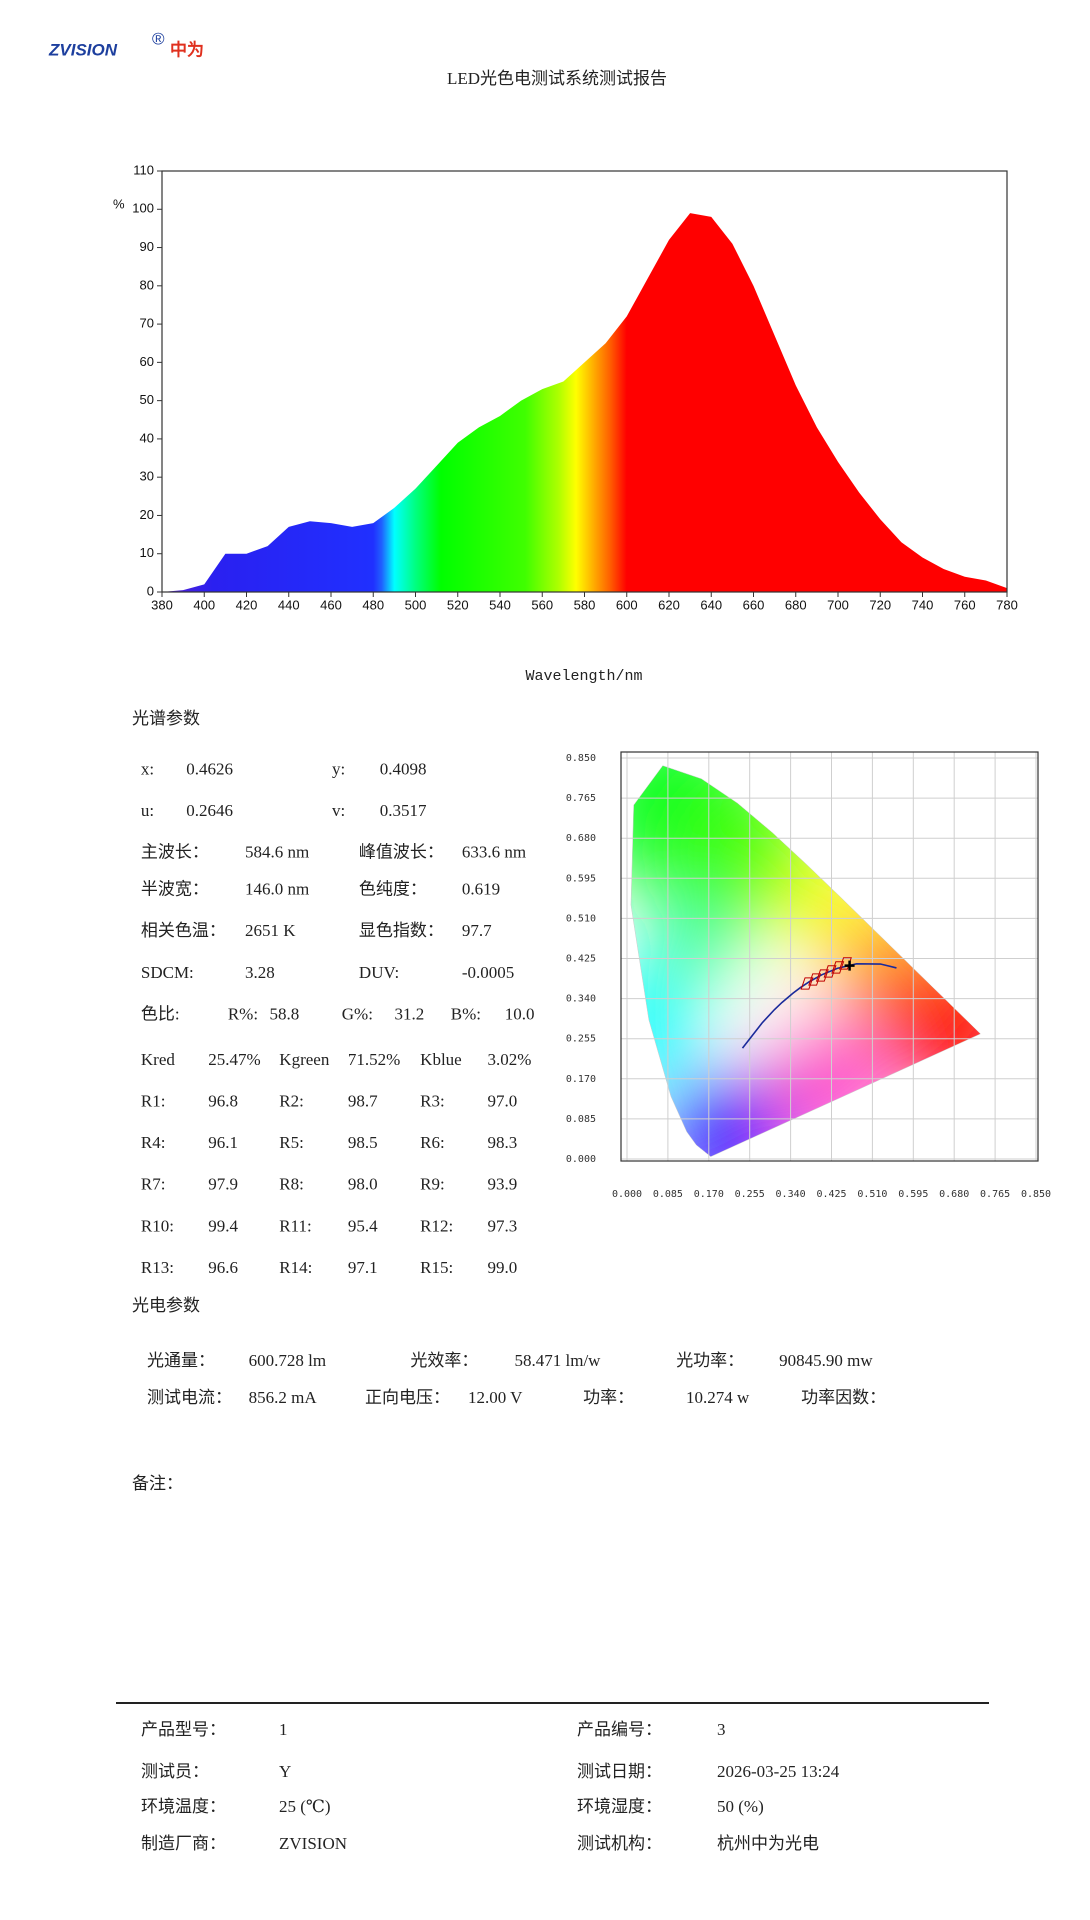  I want to click on footer-field: Y, so click(285, 1771).